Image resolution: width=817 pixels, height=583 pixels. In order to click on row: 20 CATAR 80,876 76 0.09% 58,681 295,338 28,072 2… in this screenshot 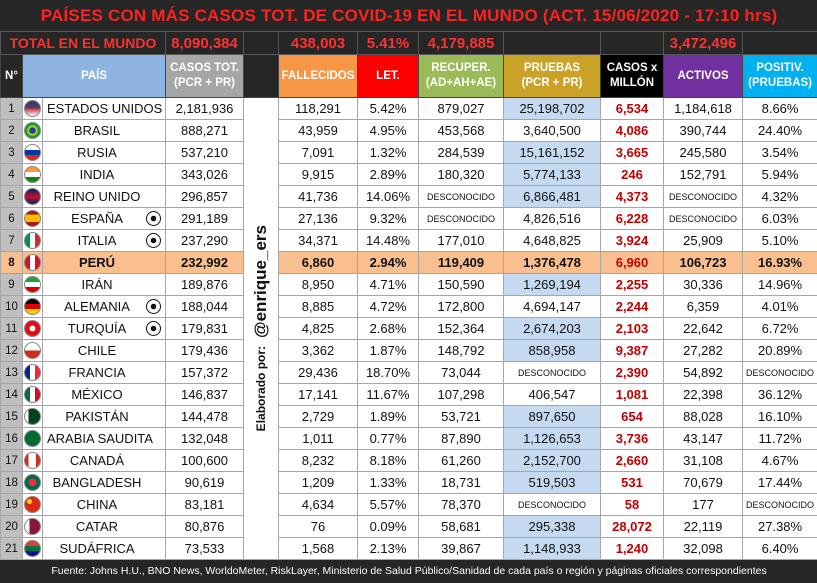, I will do `click(408, 526)`.